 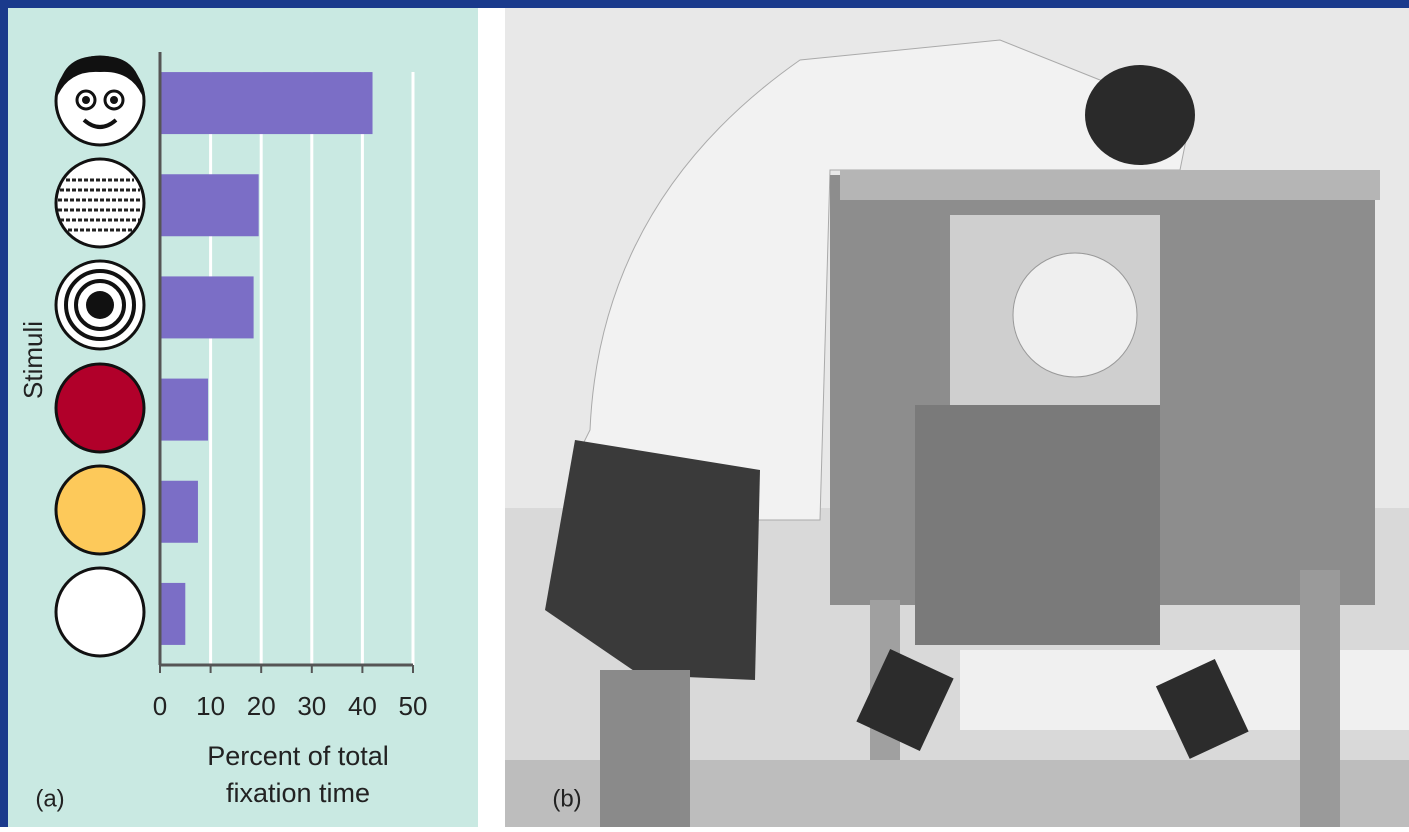 What do you see at coordinates (210, 706) in the screenshot?
I see `x-tick-label: 10` at bounding box center [210, 706].